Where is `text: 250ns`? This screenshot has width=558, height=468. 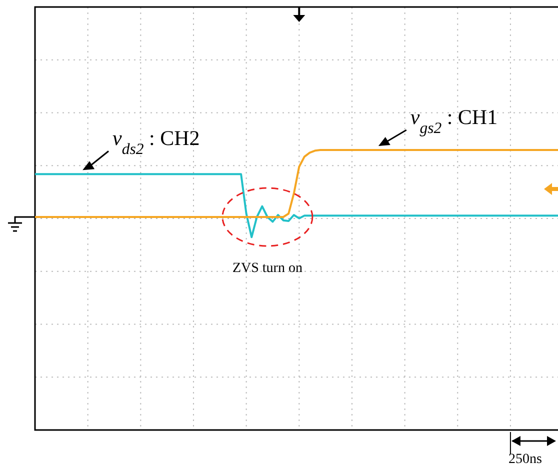
text: 250ns is located at coordinates (525, 459).